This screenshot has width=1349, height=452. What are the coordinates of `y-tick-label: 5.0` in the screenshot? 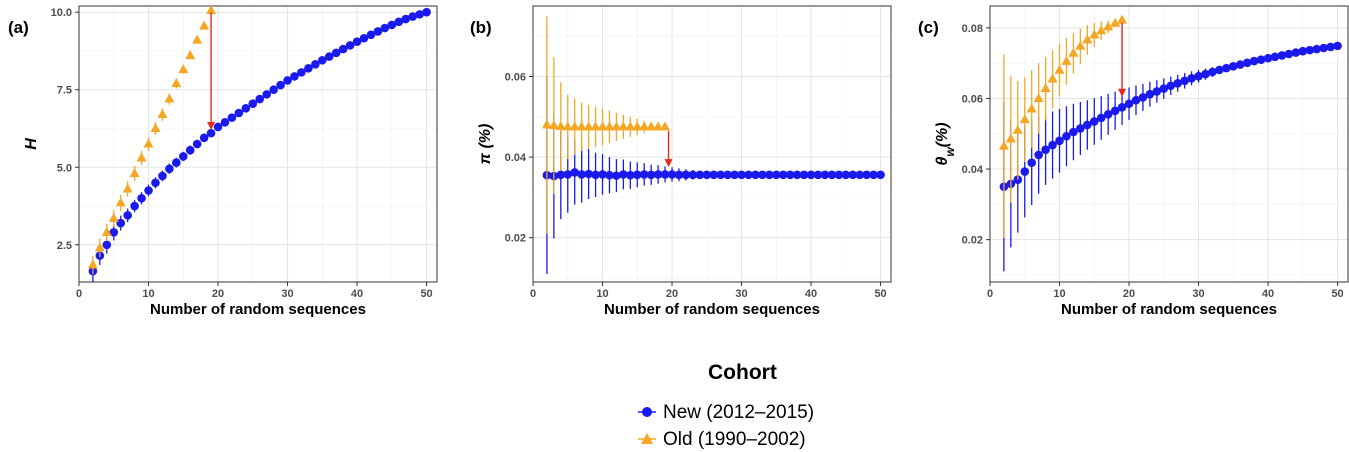 It's located at (64, 168).